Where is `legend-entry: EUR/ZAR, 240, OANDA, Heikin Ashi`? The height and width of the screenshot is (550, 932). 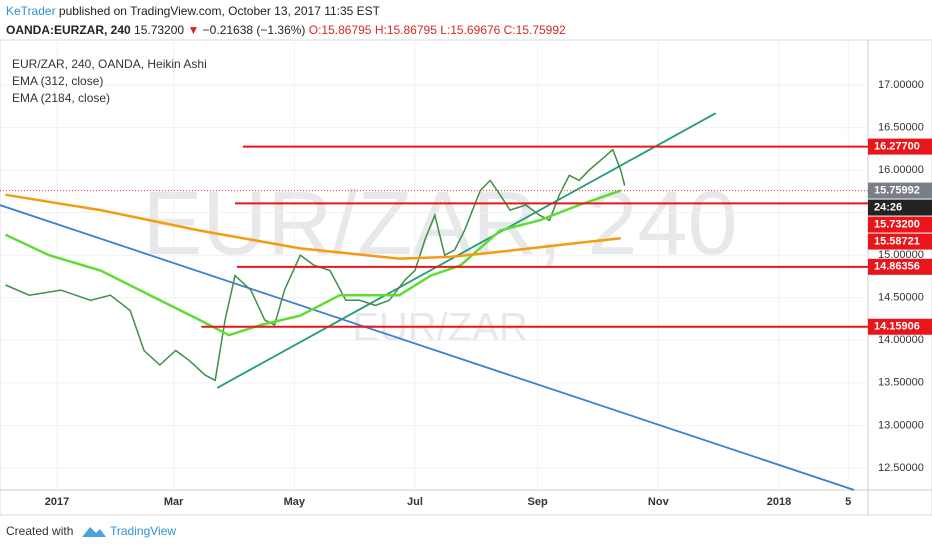
legend-entry: EUR/ZAR, 240, OANDA, Heikin Ashi is located at coordinates (109, 64).